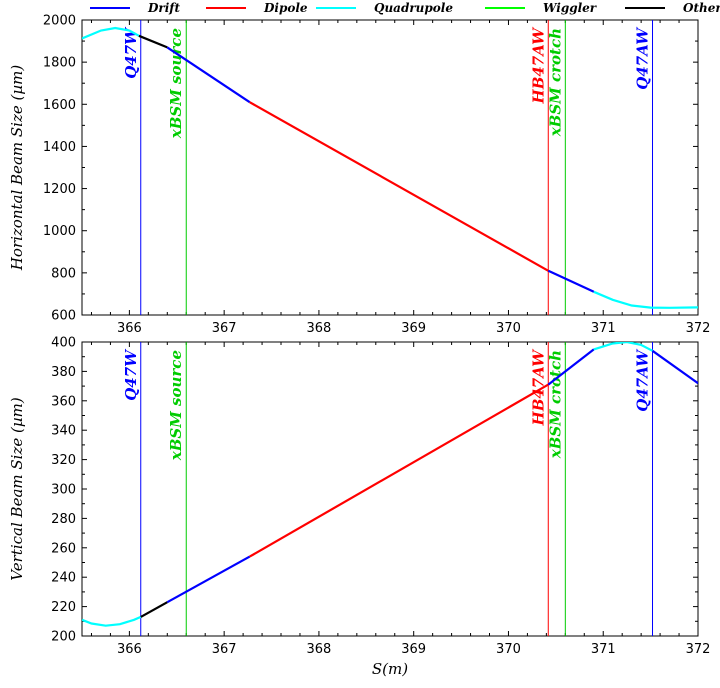  Describe the element at coordinates (63, 548) in the screenshot. I see `y-tick-label: 260` at that location.